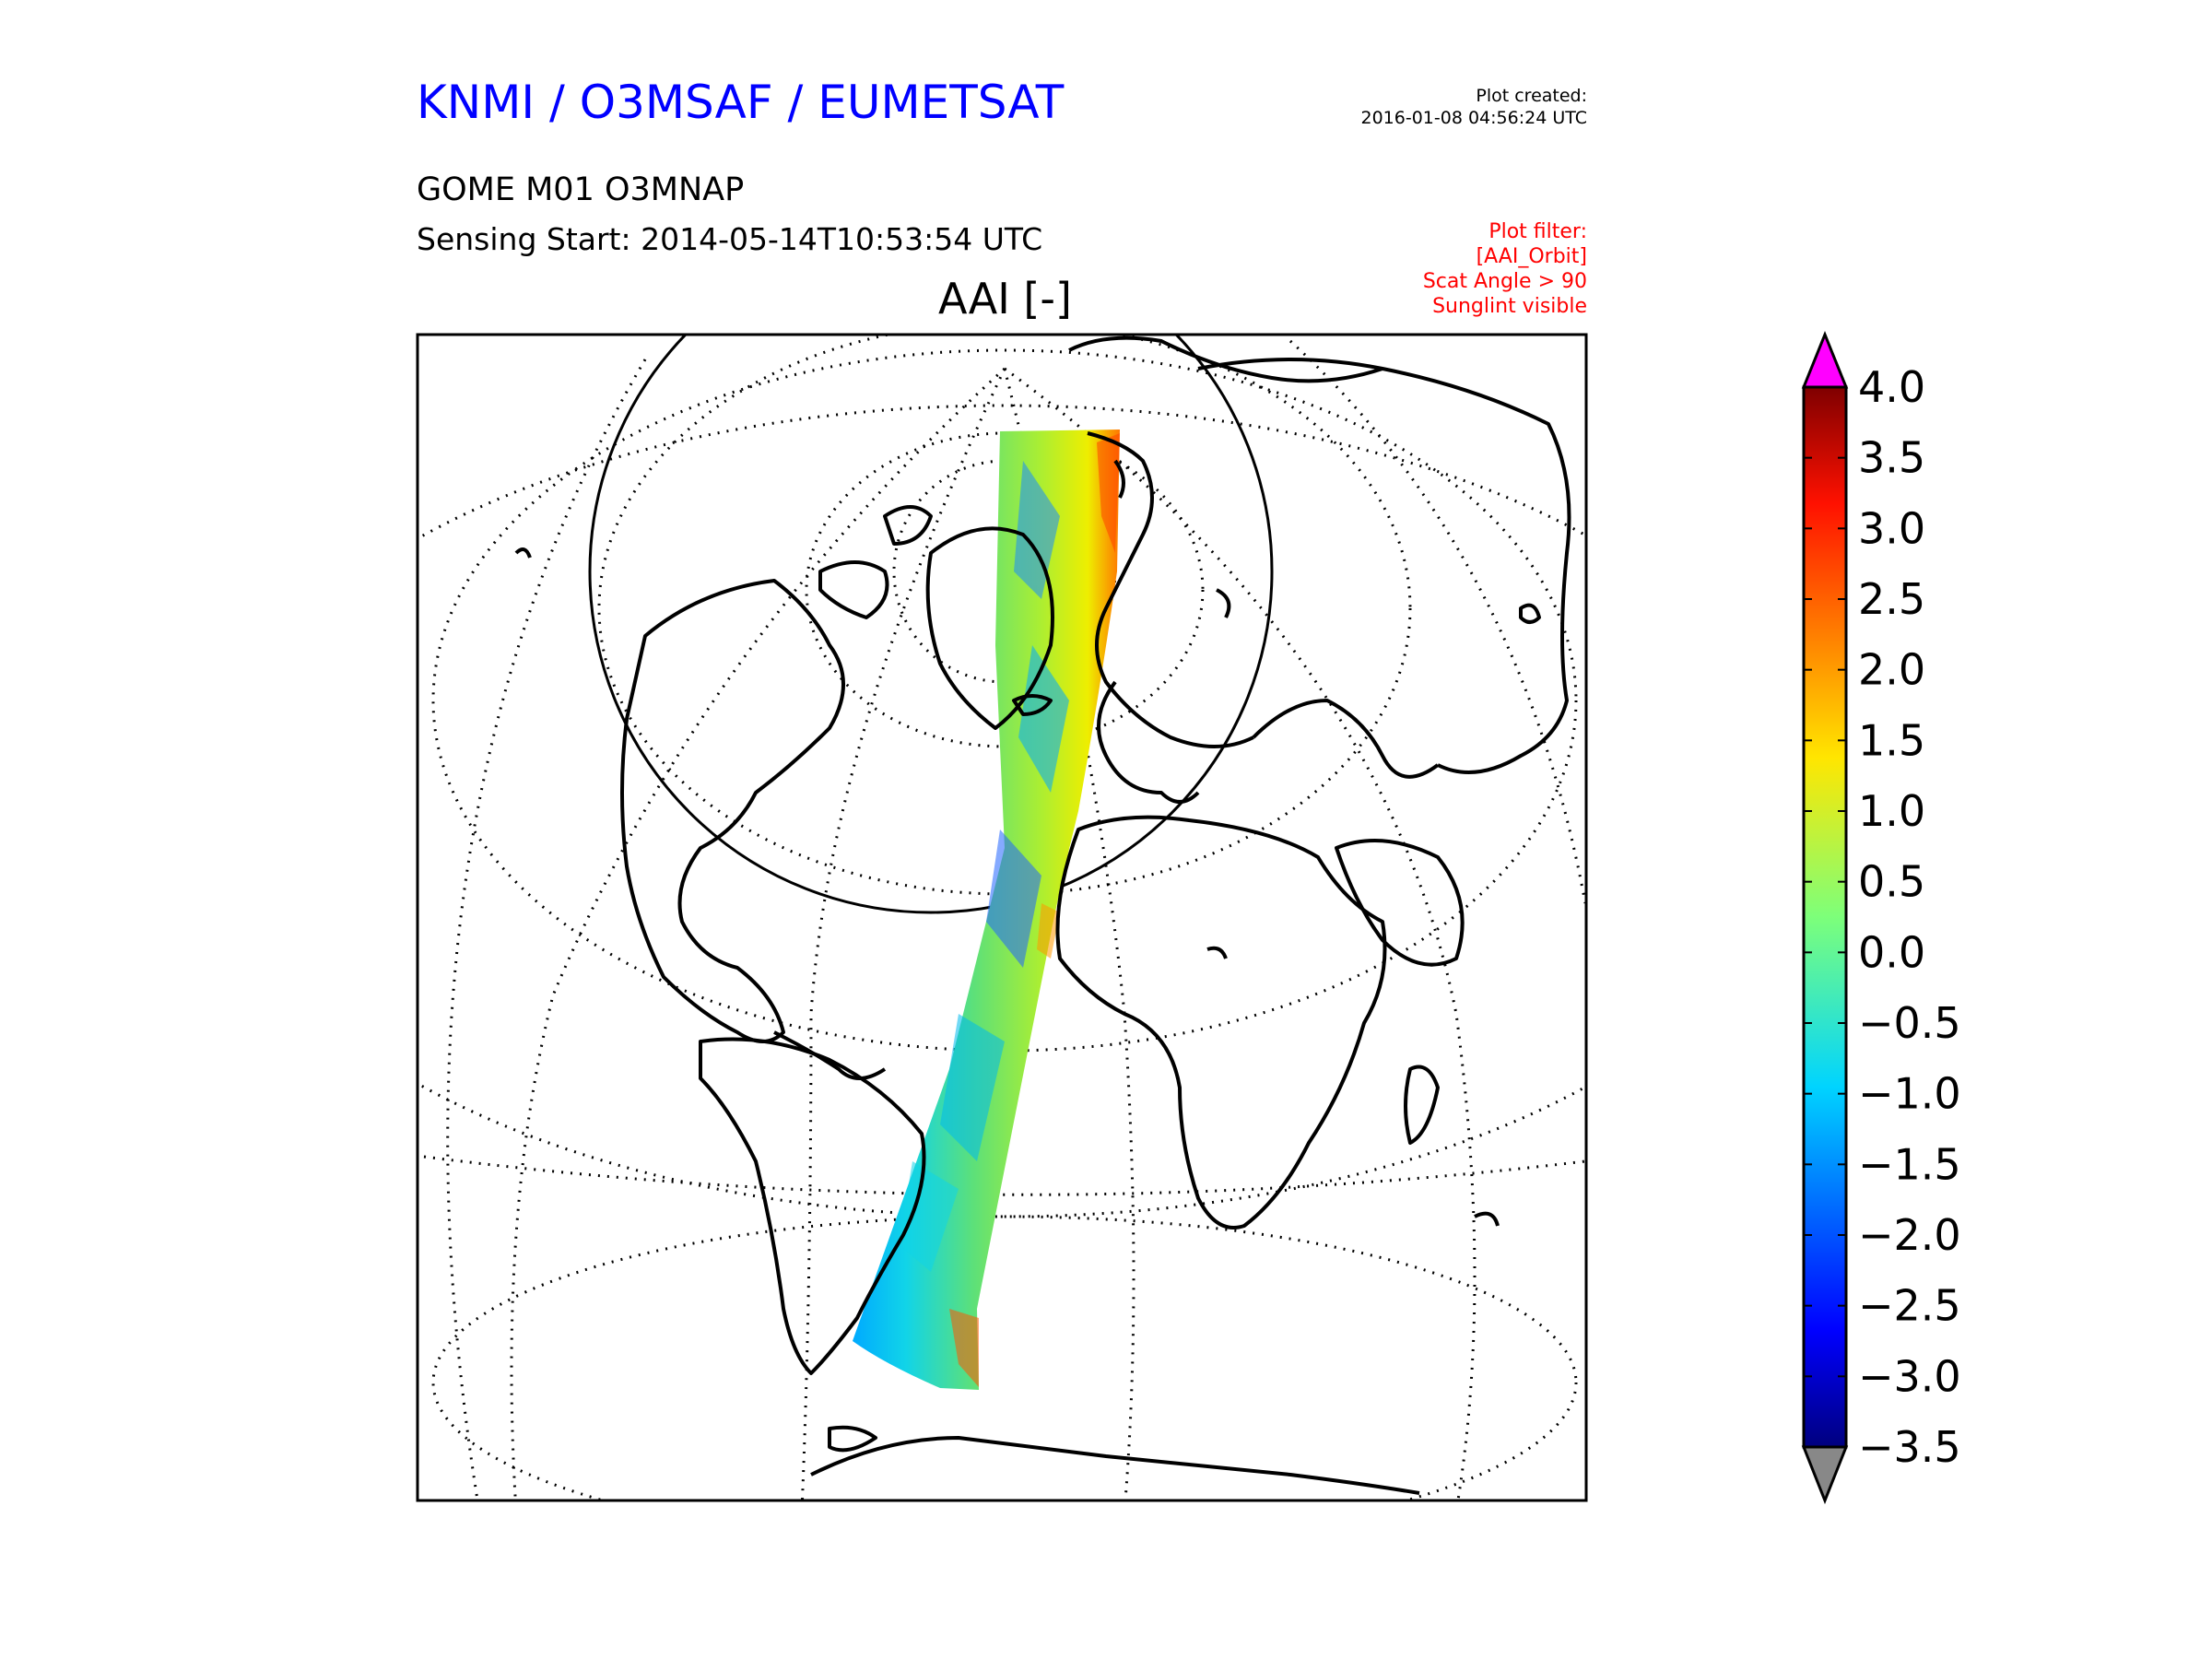 The height and width of the screenshot is (1659, 2212). Describe the element at coordinates (1531, 96) in the screenshot. I see `plot-created-label: Plot created:` at that location.